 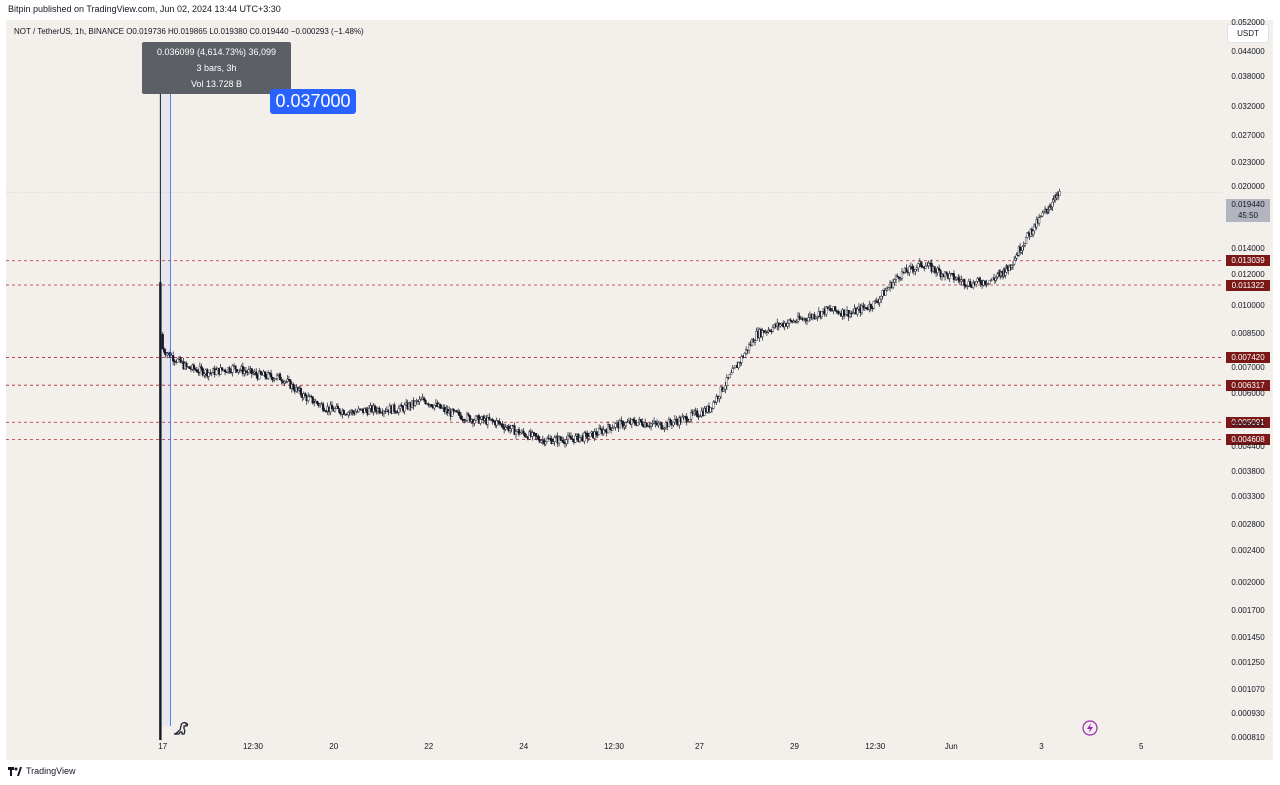 What do you see at coordinates (1248, 524) in the screenshot?
I see `y-axis-tick-label: 0.002800` at bounding box center [1248, 524].